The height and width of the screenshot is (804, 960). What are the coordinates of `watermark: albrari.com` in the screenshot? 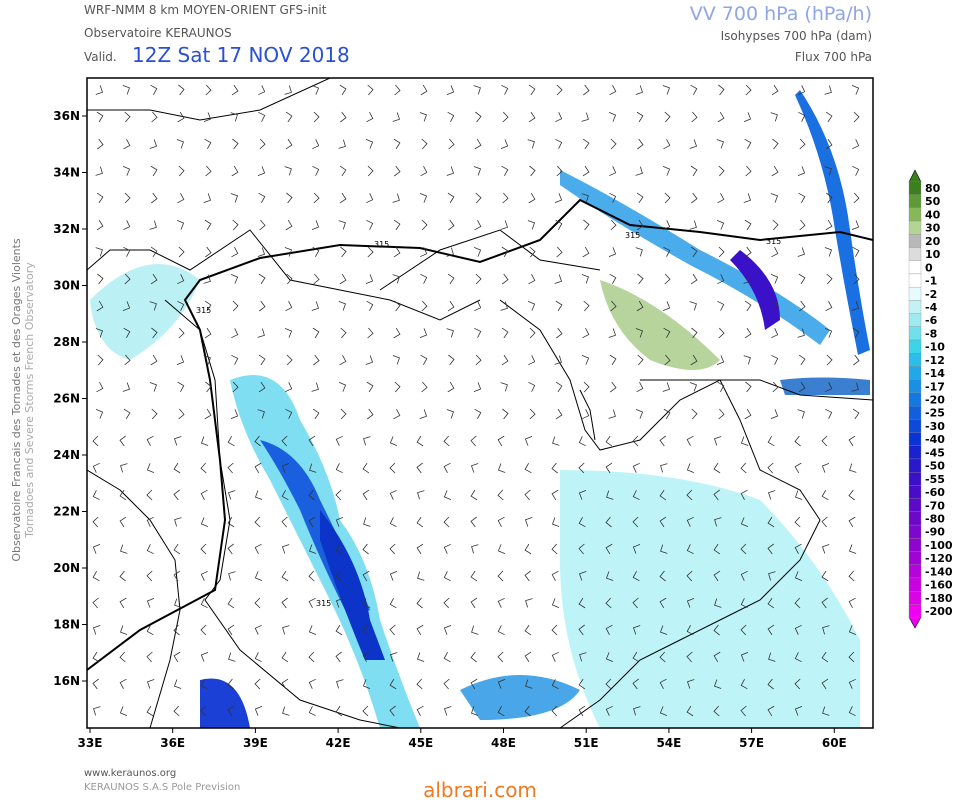 It's located at (480, 789).